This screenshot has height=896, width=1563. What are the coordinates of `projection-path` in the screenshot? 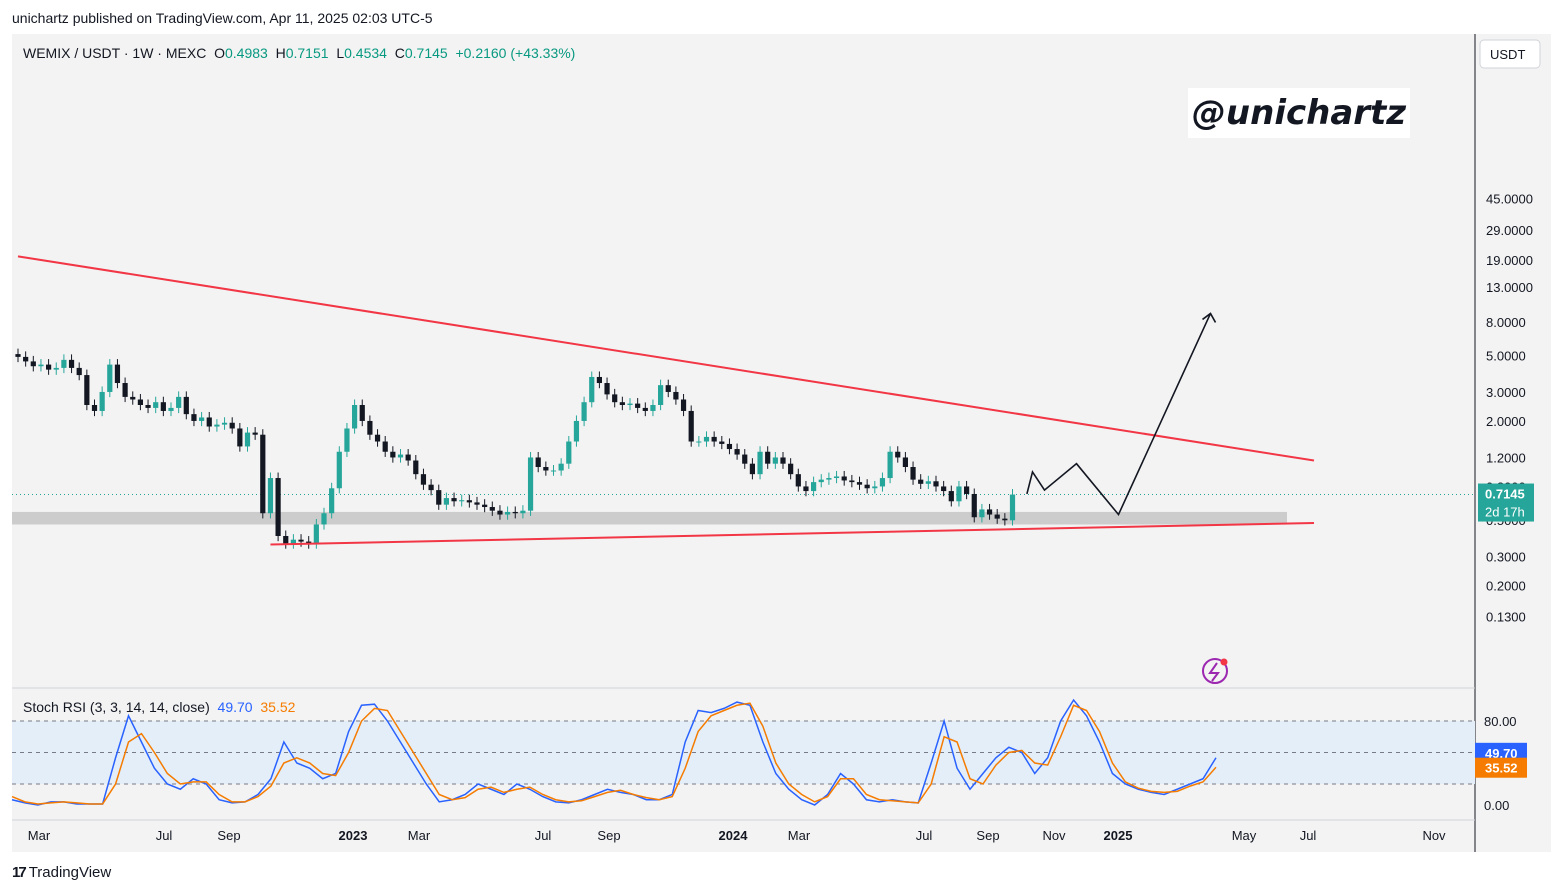 It's located at (1119, 415).